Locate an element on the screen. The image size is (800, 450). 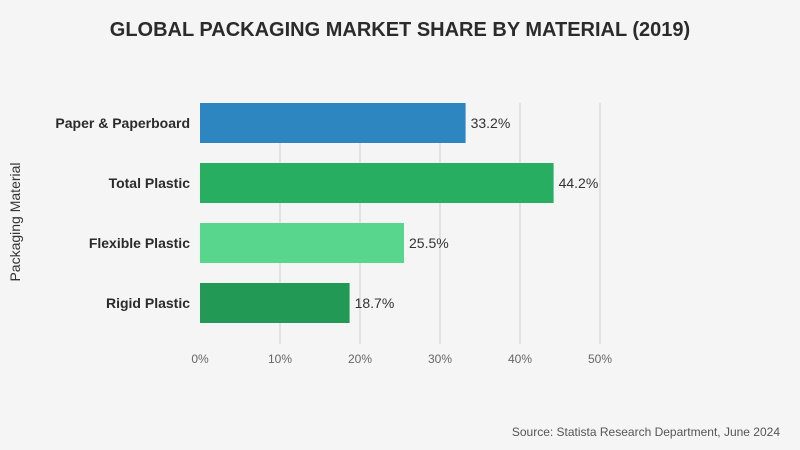
value-label-total-plastic: 44.2% is located at coordinates (579, 183).